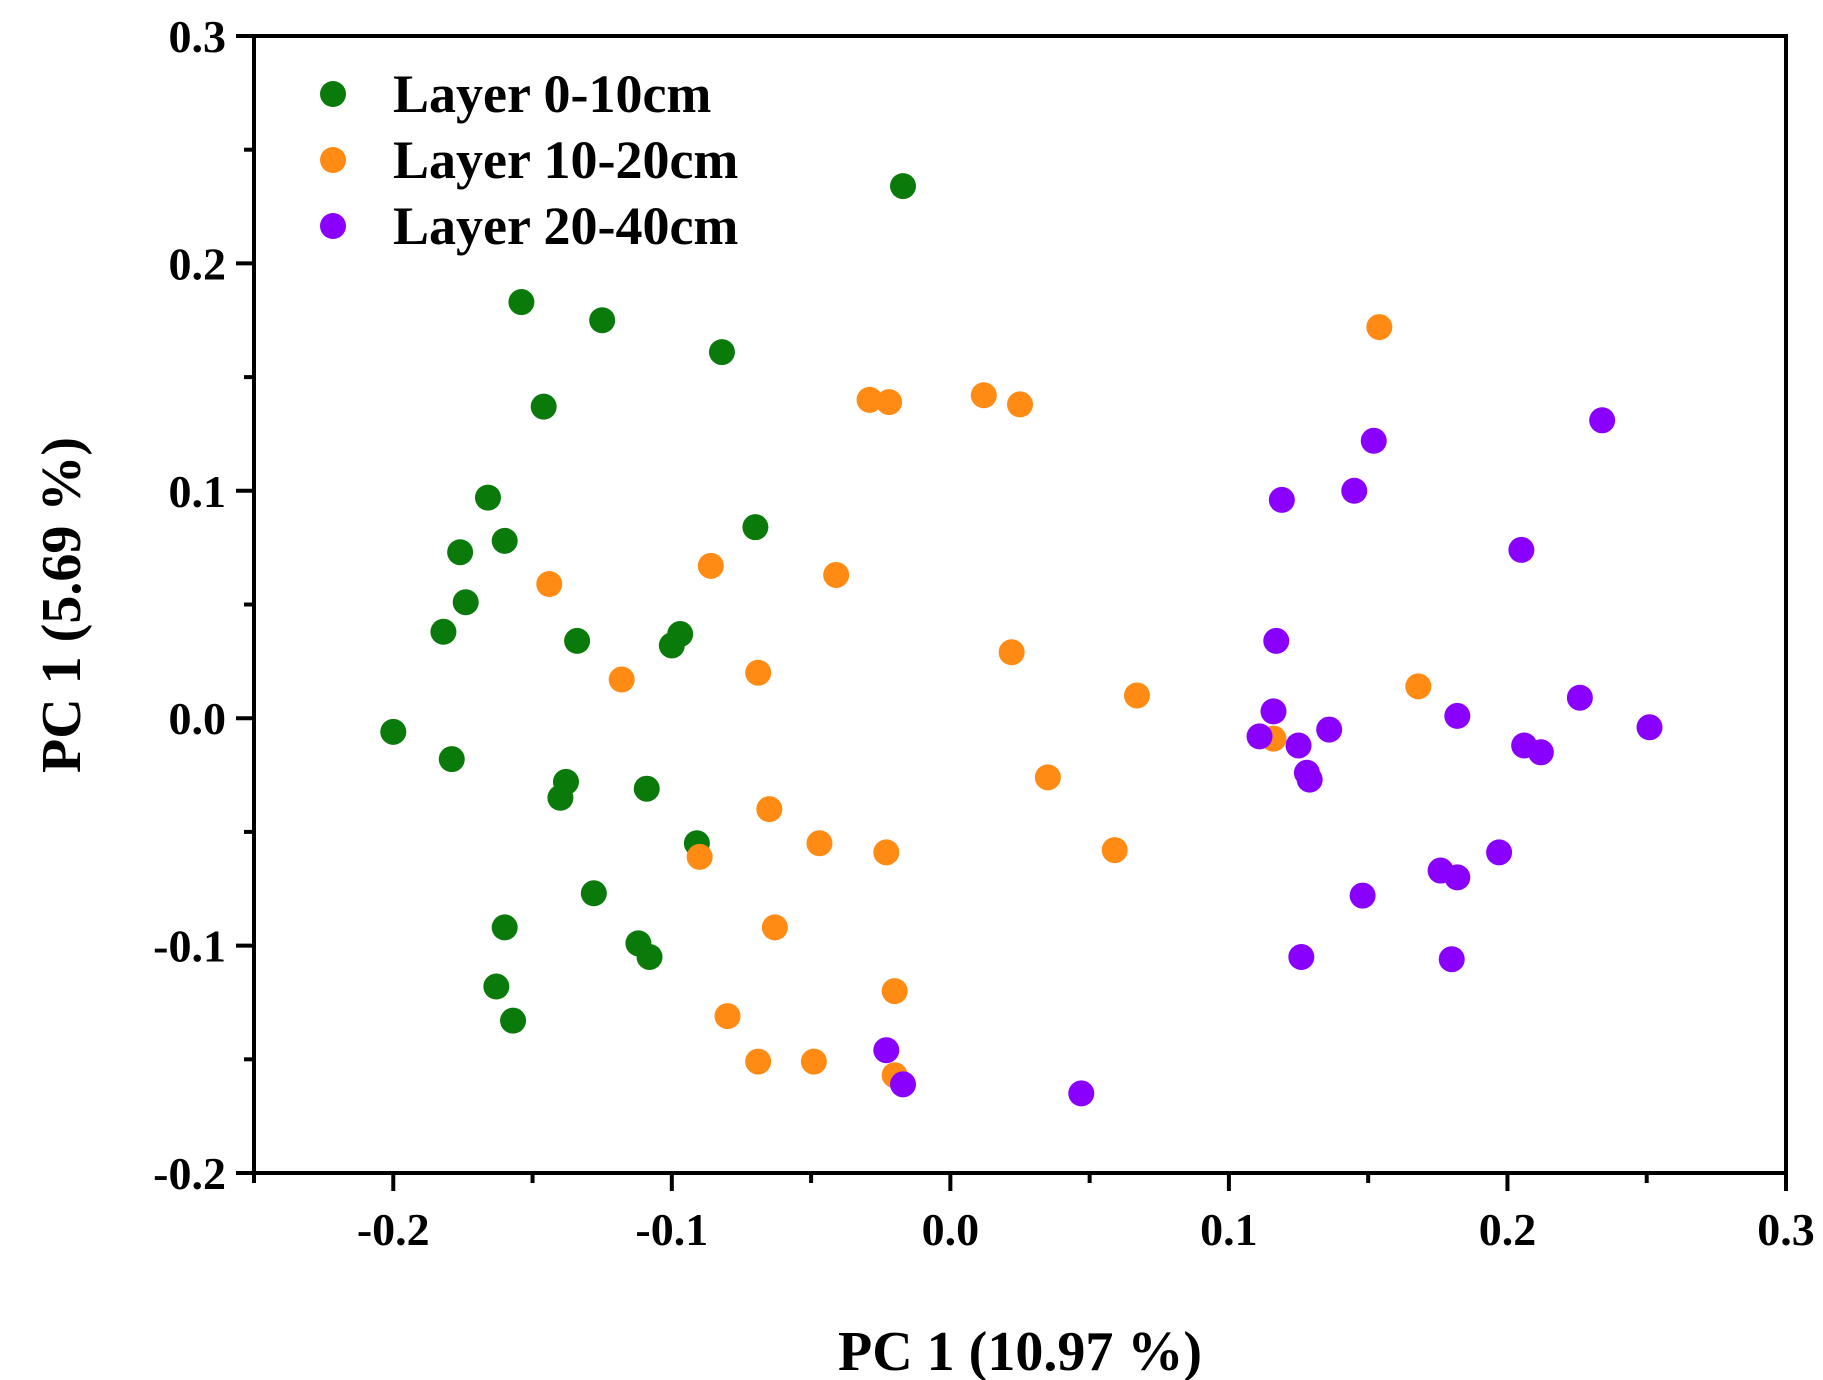  What do you see at coordinates (62, 605) in the screenshot?
I see `y-axis-title: PC 1 (5.69 %)` at bounding box center [62, 605].